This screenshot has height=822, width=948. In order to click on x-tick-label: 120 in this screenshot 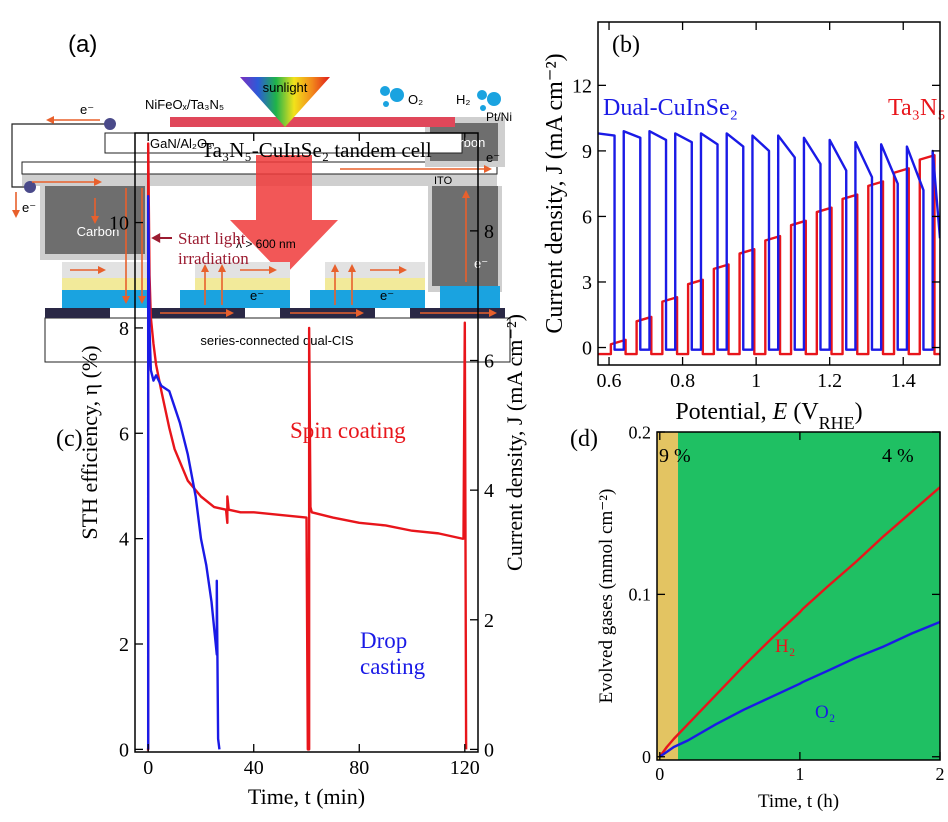, I will do `click(465, 768)`.